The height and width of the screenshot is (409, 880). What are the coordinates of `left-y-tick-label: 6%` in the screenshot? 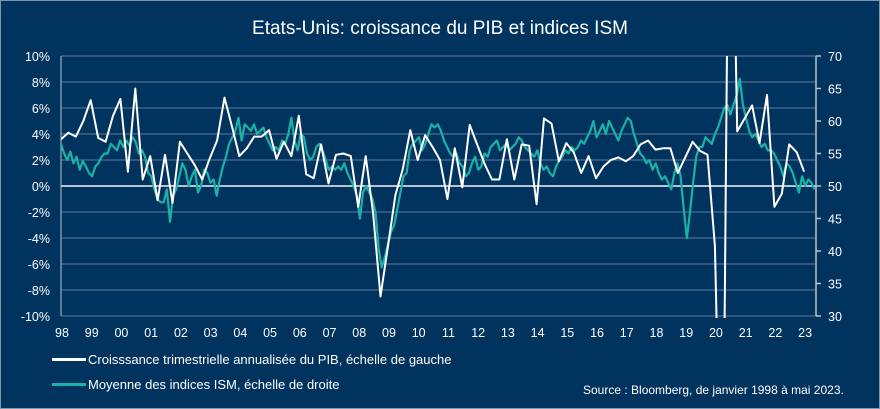 It's located at (41, 109).